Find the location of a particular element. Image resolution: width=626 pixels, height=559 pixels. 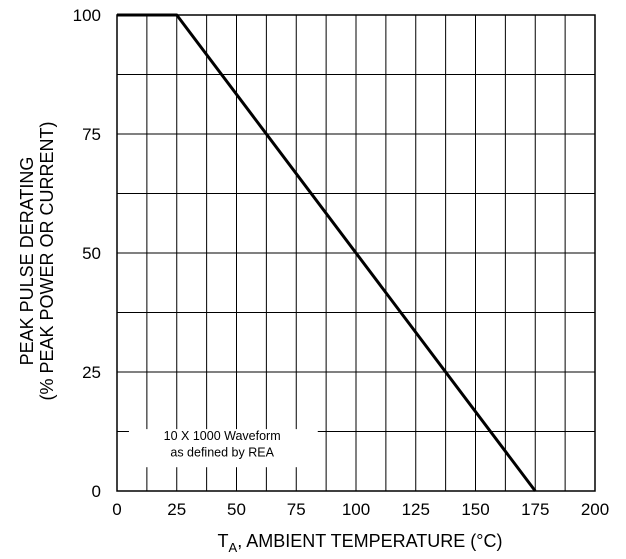

x-tick-label: 100 is located at coordinates (356, 509).